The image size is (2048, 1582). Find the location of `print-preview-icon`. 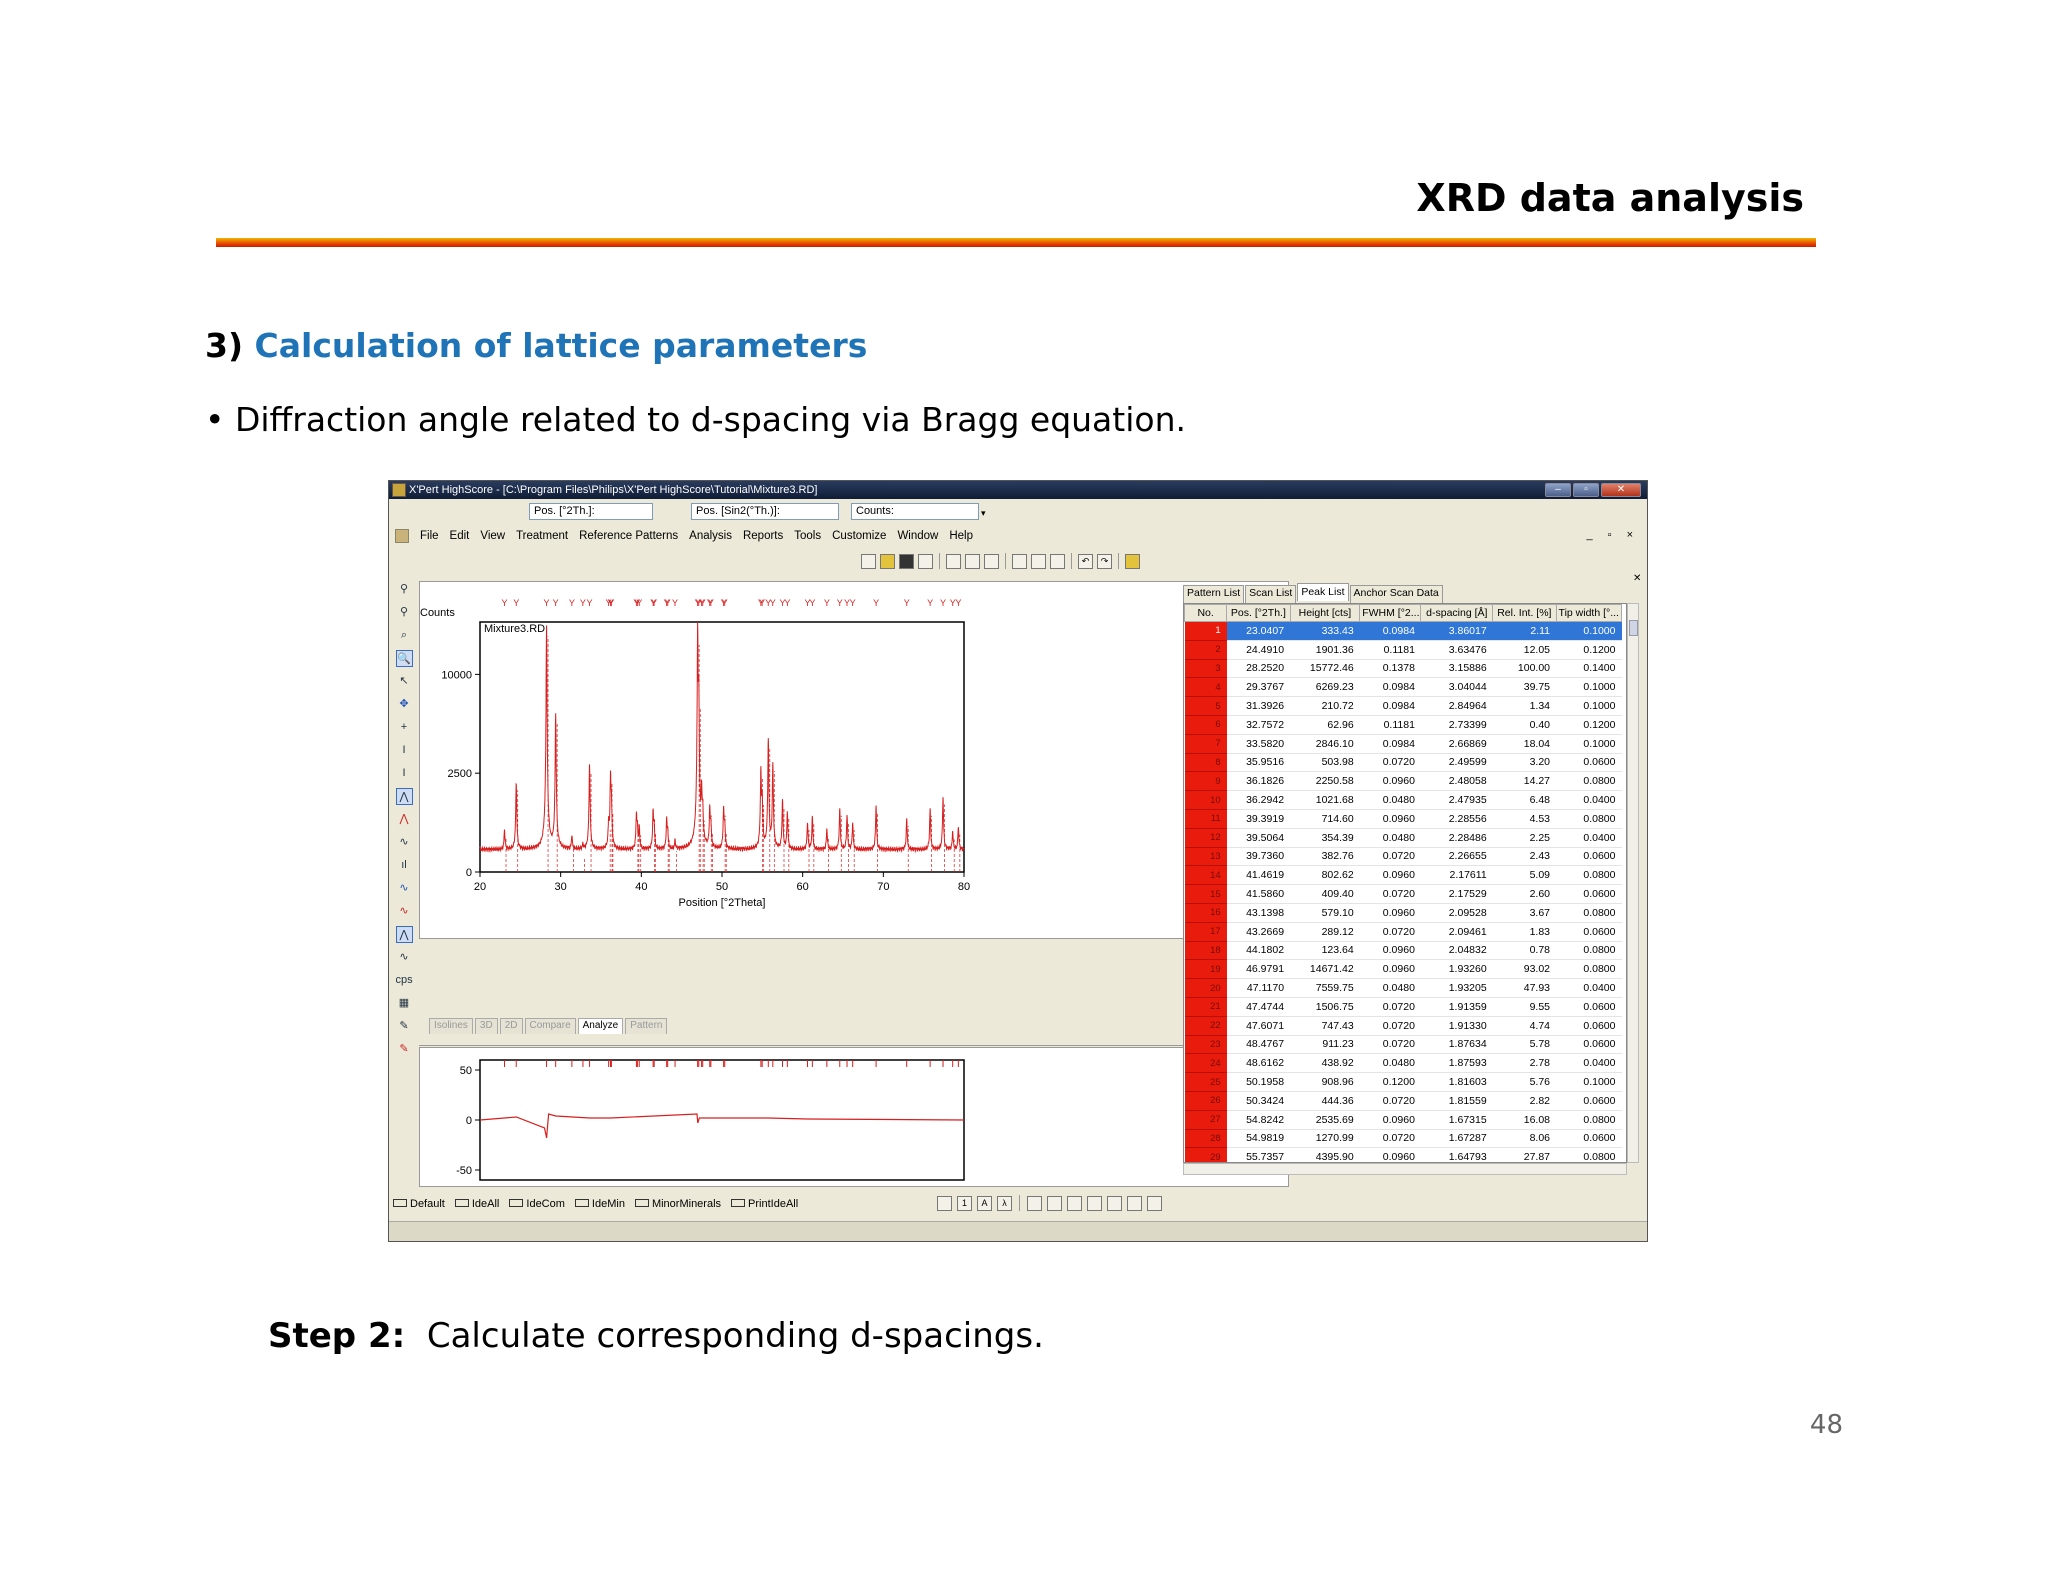

print-preview-icon is located at coordinates (972, 561).